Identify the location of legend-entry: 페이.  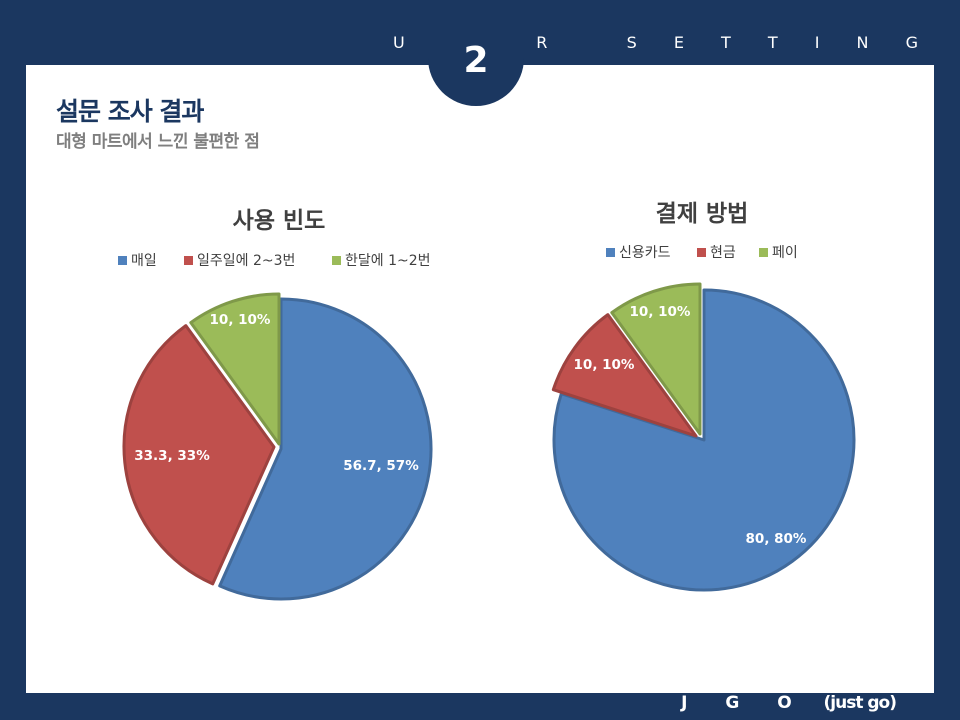
(785, 253).